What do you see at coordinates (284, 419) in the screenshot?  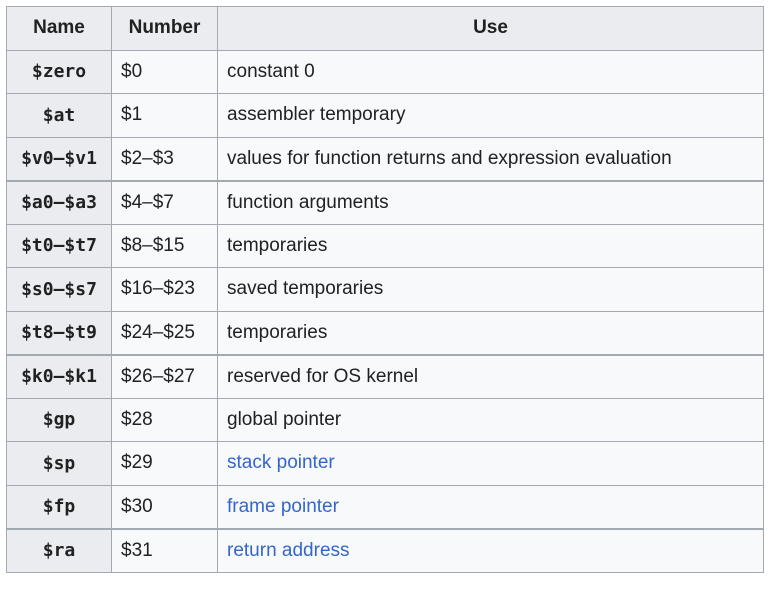 I see `use-text: global pointer` at bounding box center [284, 419].